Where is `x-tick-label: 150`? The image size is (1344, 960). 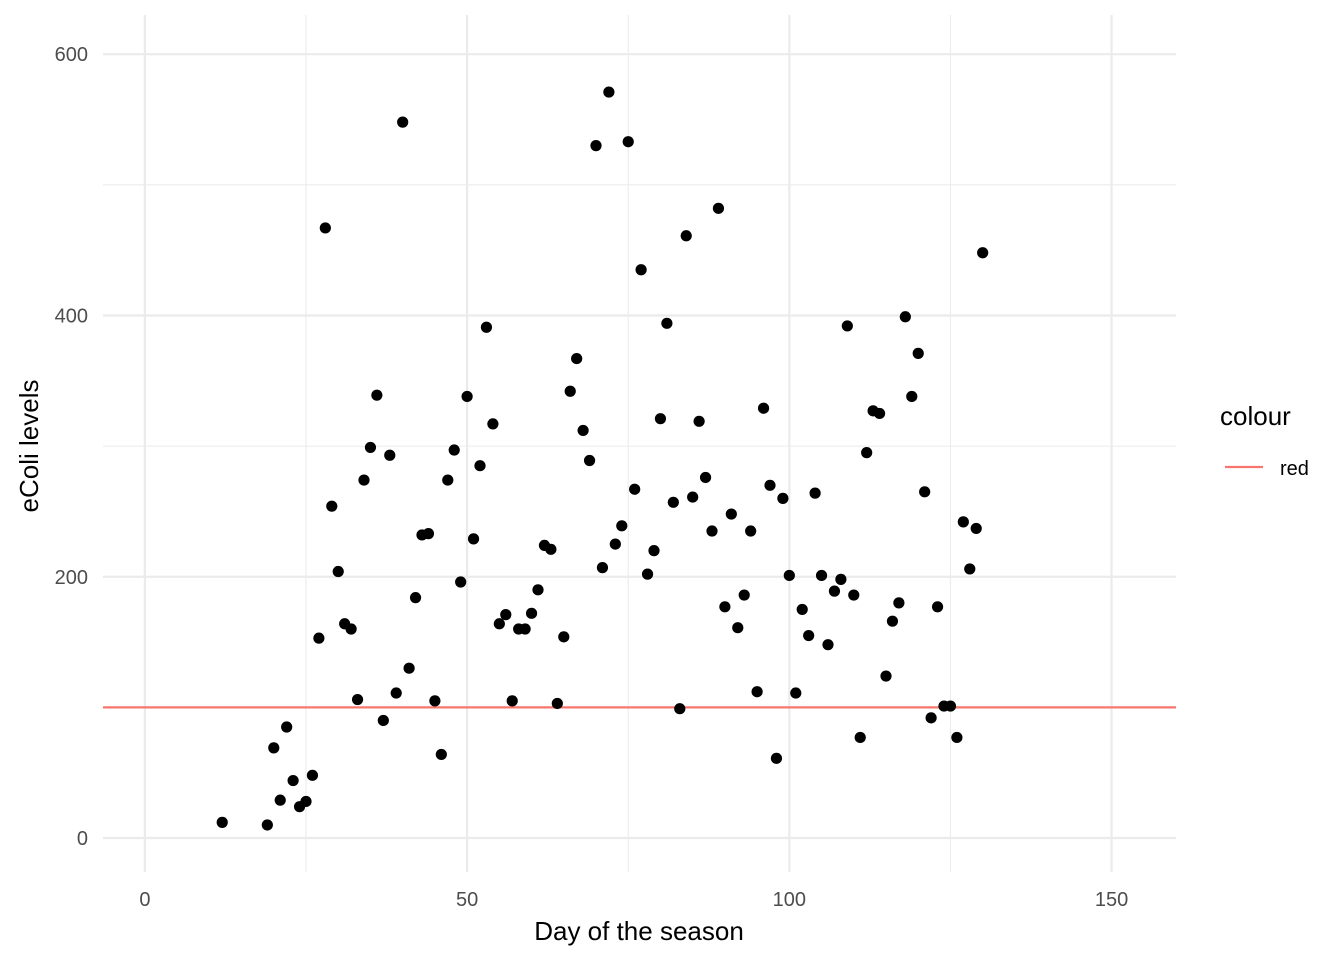 x-tick-label: 150 is located at coordinates (1111, 900).